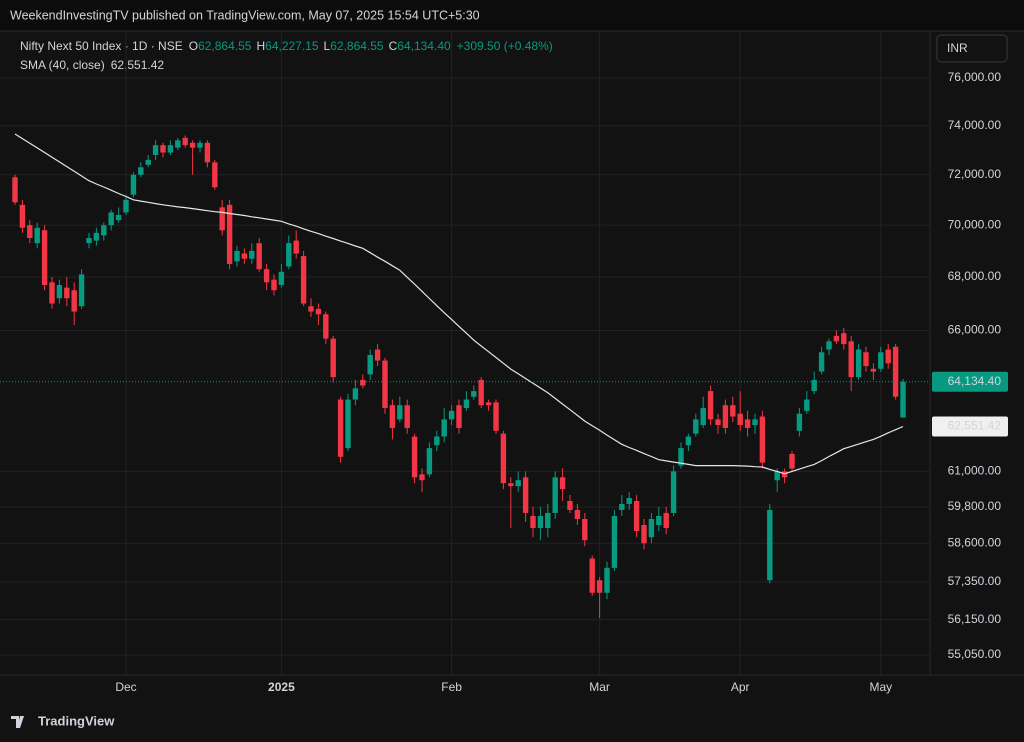  I want to click on last-price-label: 64,134.40, so click(975, 381).